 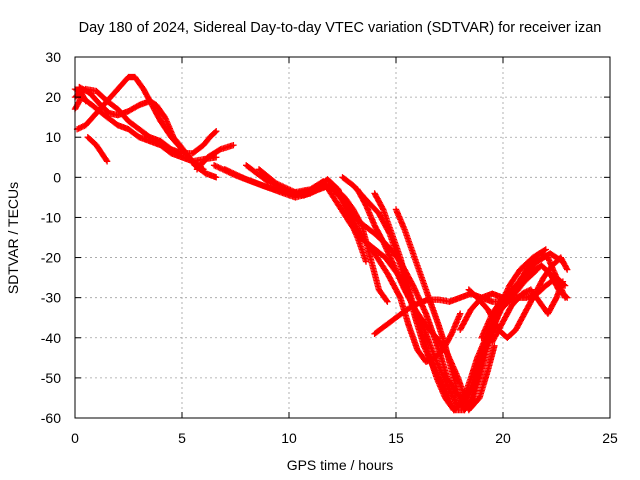 What do you see at coordinates (182, 438) in the screenshot?
I see `x-tick-label: 5` at bounding box center [182, 438].